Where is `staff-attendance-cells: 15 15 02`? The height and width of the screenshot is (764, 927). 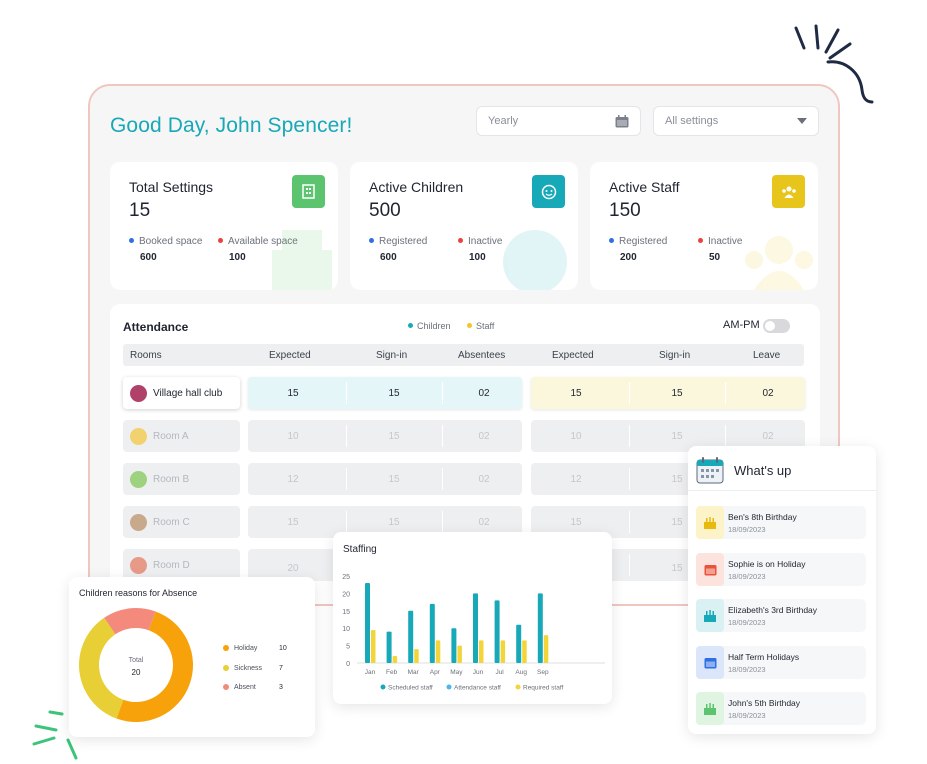 staff-attendance-cells: 15 15 02 is located at coordinates (668, 393).